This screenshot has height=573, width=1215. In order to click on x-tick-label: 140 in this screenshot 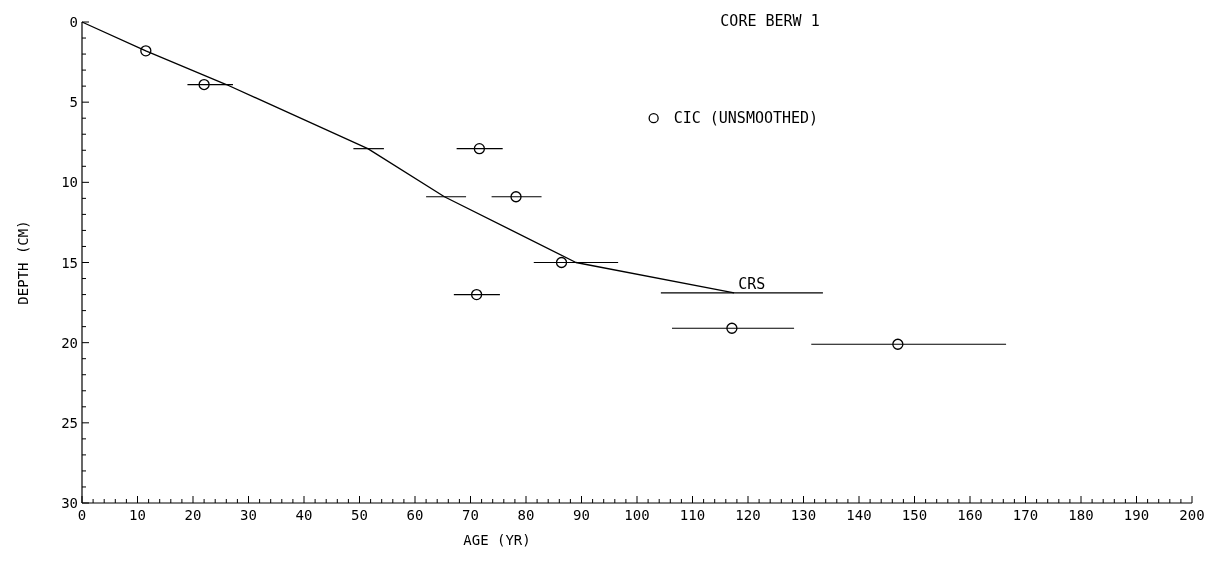, I will do `click(859, 515)`.